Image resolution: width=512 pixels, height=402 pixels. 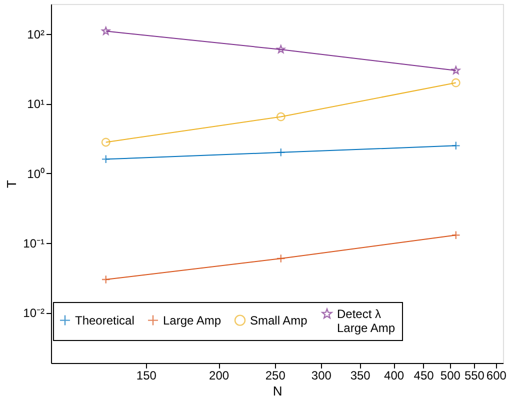 I want to click on x-tick-label: 550, so click(x=474, y=375).